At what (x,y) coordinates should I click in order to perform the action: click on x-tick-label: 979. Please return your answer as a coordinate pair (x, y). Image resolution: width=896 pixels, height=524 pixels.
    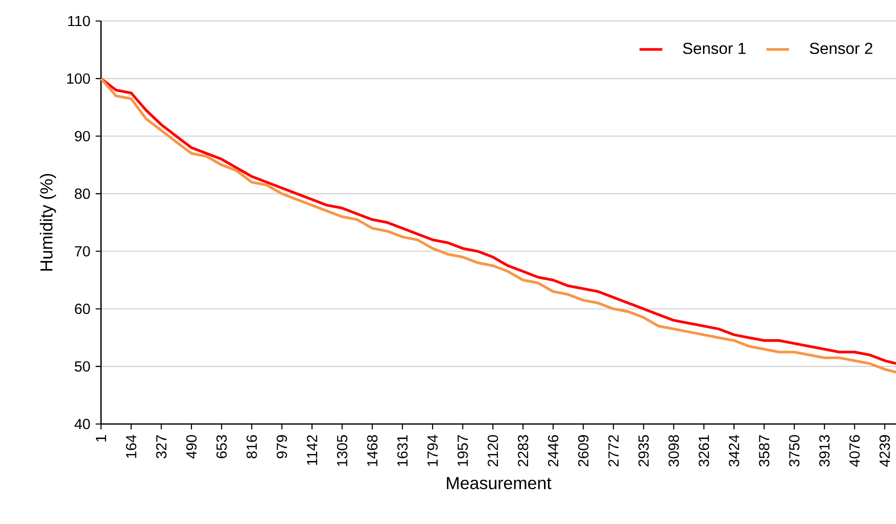
    Looking at the image, I should click on (282, 446).